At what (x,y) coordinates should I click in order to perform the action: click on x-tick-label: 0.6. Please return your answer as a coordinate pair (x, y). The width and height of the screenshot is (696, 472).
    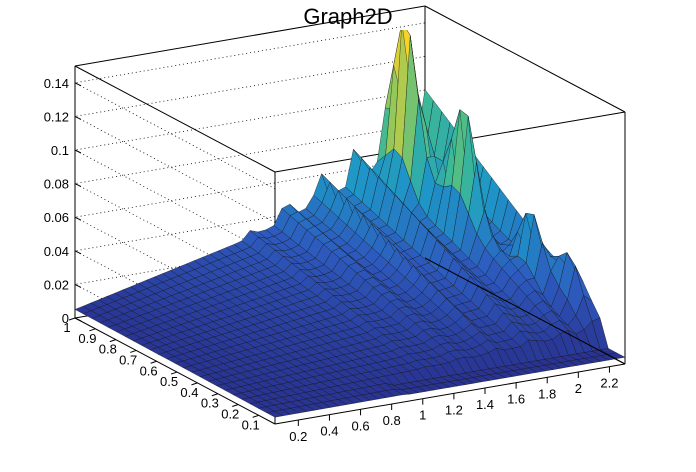
    Looking at the image, I should click on (361, 425).